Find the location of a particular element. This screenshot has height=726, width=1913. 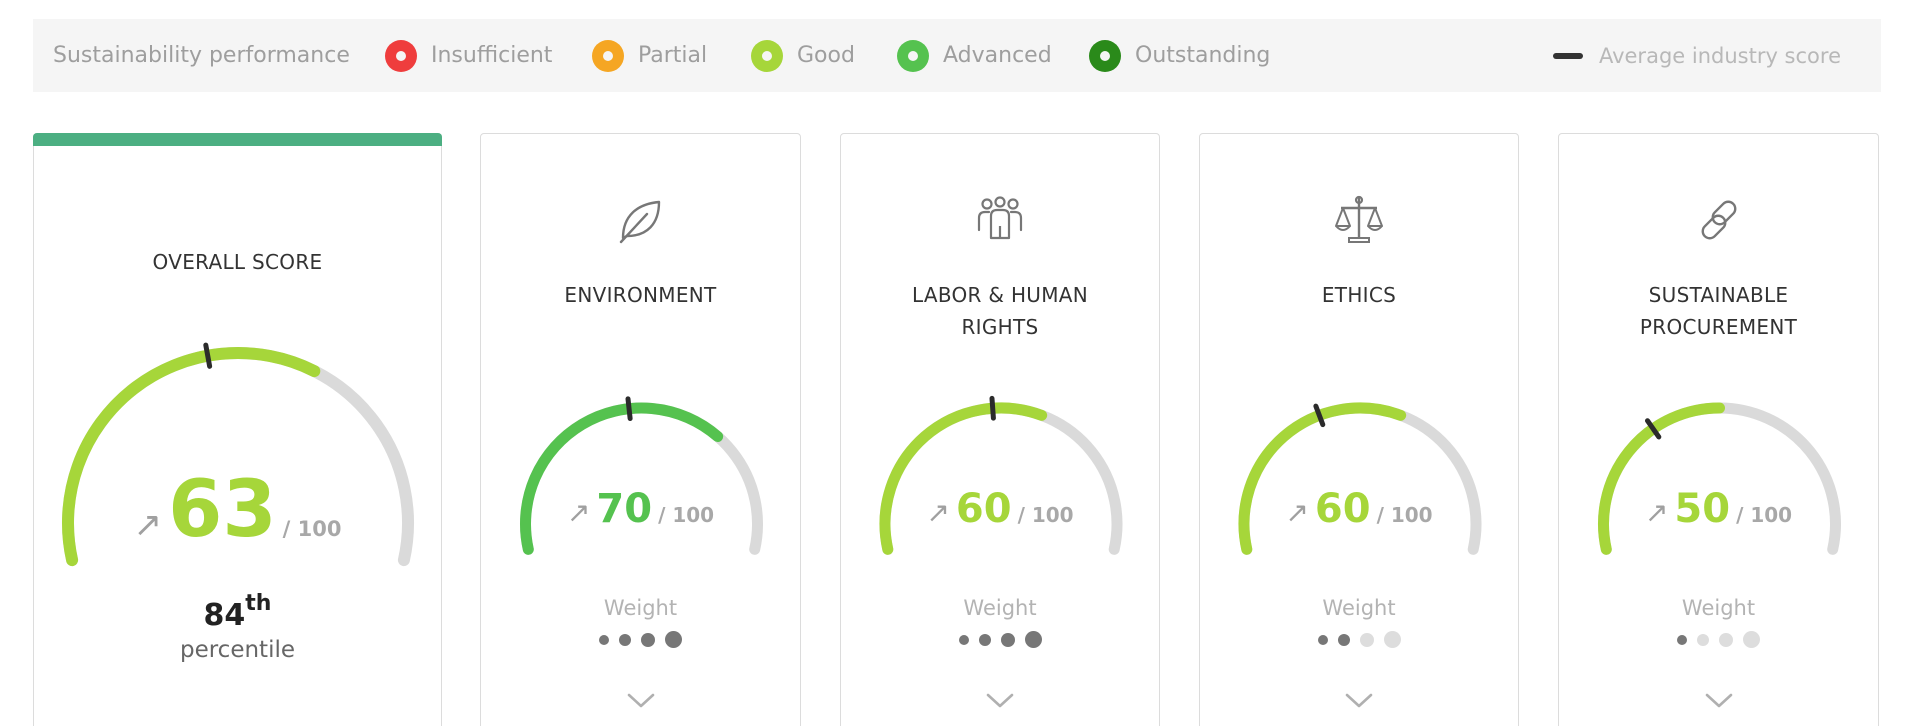

legend-item-good: Good is located at coordinates (803, 55).